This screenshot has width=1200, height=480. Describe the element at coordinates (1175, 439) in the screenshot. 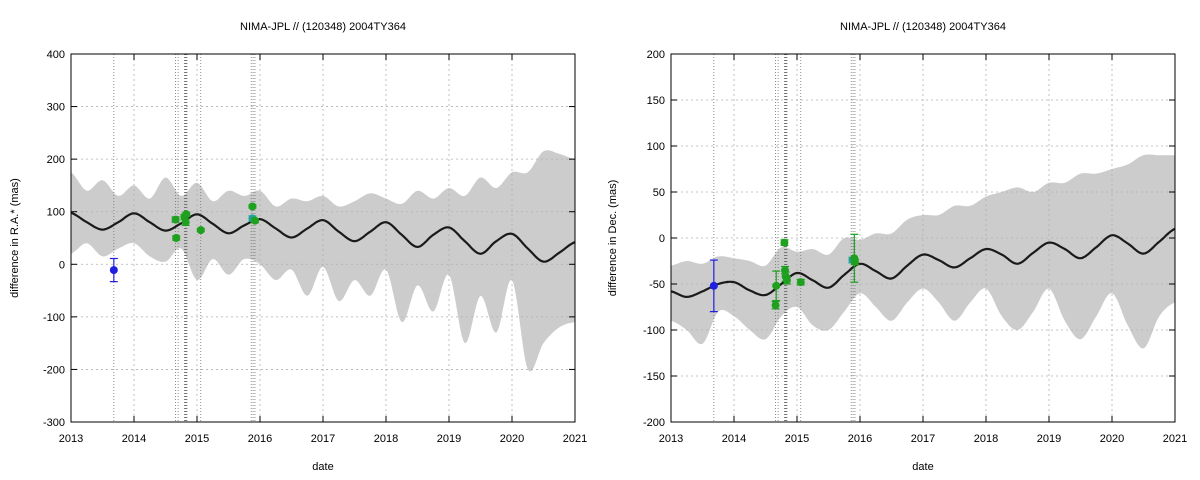

I see `dec-x-tick-label-8: 2021` at that location.